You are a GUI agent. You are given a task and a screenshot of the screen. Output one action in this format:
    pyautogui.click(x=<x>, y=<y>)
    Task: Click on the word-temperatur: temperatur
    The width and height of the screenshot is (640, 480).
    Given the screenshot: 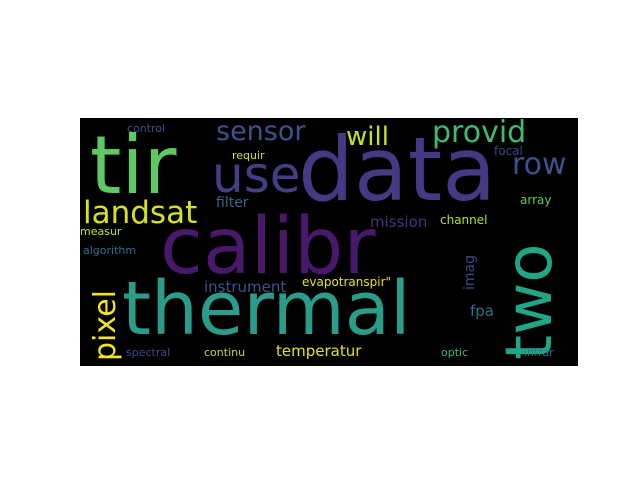 What is the action you would take?
    pyautogui.click(x=319, y=351)
    